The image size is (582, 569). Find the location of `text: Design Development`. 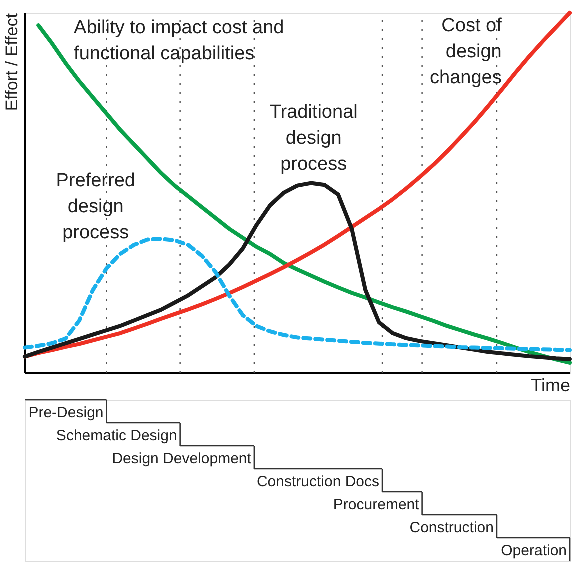

text: Design Development is located at coordinates (182, 459).